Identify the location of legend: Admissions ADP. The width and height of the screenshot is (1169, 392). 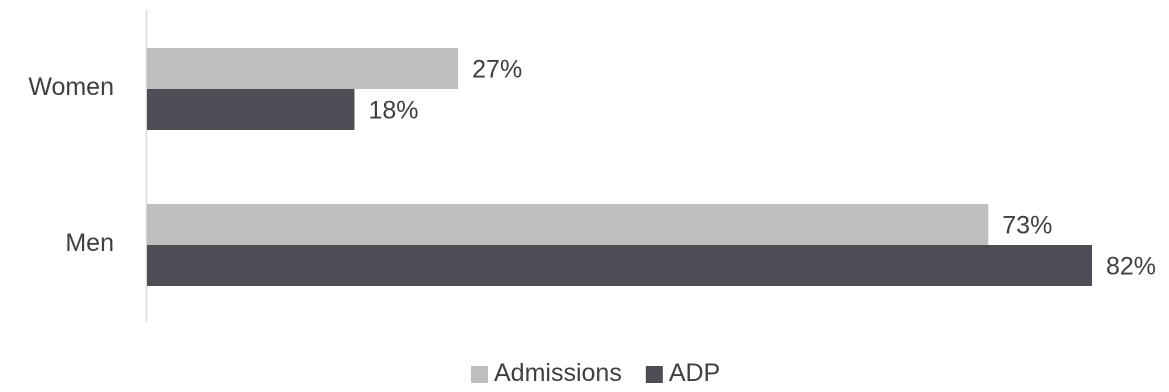
(595, 373).